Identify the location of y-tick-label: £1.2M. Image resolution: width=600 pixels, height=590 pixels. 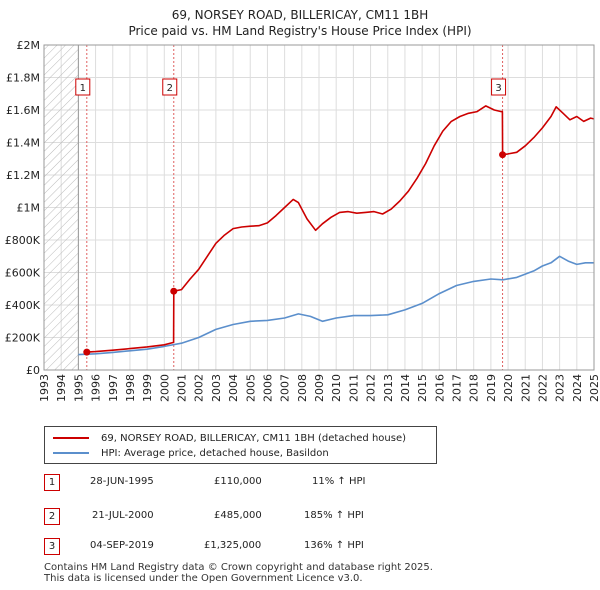
(23, 175).